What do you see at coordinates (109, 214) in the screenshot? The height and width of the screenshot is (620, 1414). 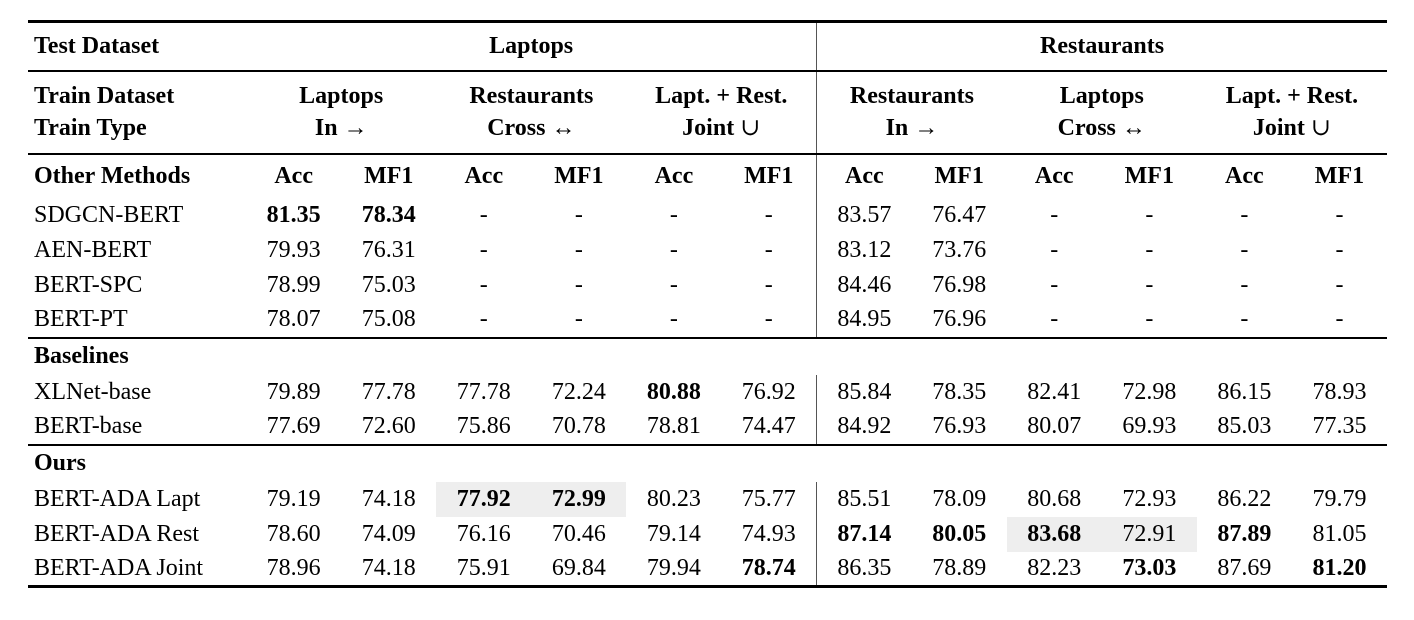 I see `method-name: SDGCN-BERT` at bounding box center [109, 214].